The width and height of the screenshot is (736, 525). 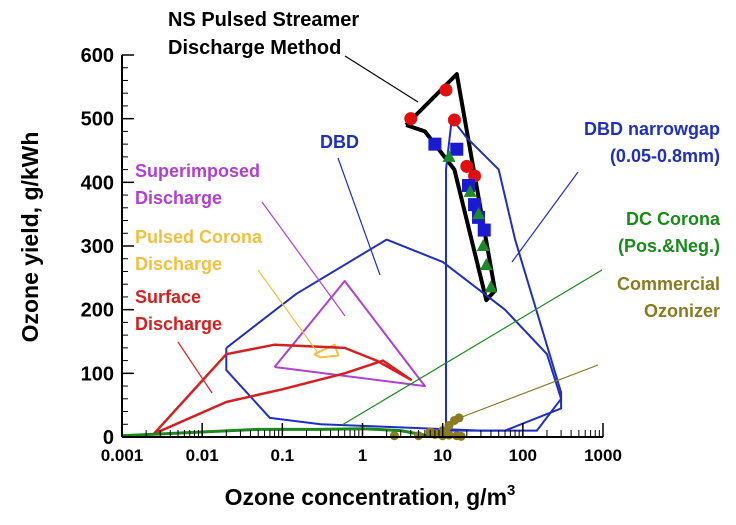 What do you see at coordinates (339, 142) in the screenshot?
I see `annotation-label: DBD` at bounding box center [339, 142].